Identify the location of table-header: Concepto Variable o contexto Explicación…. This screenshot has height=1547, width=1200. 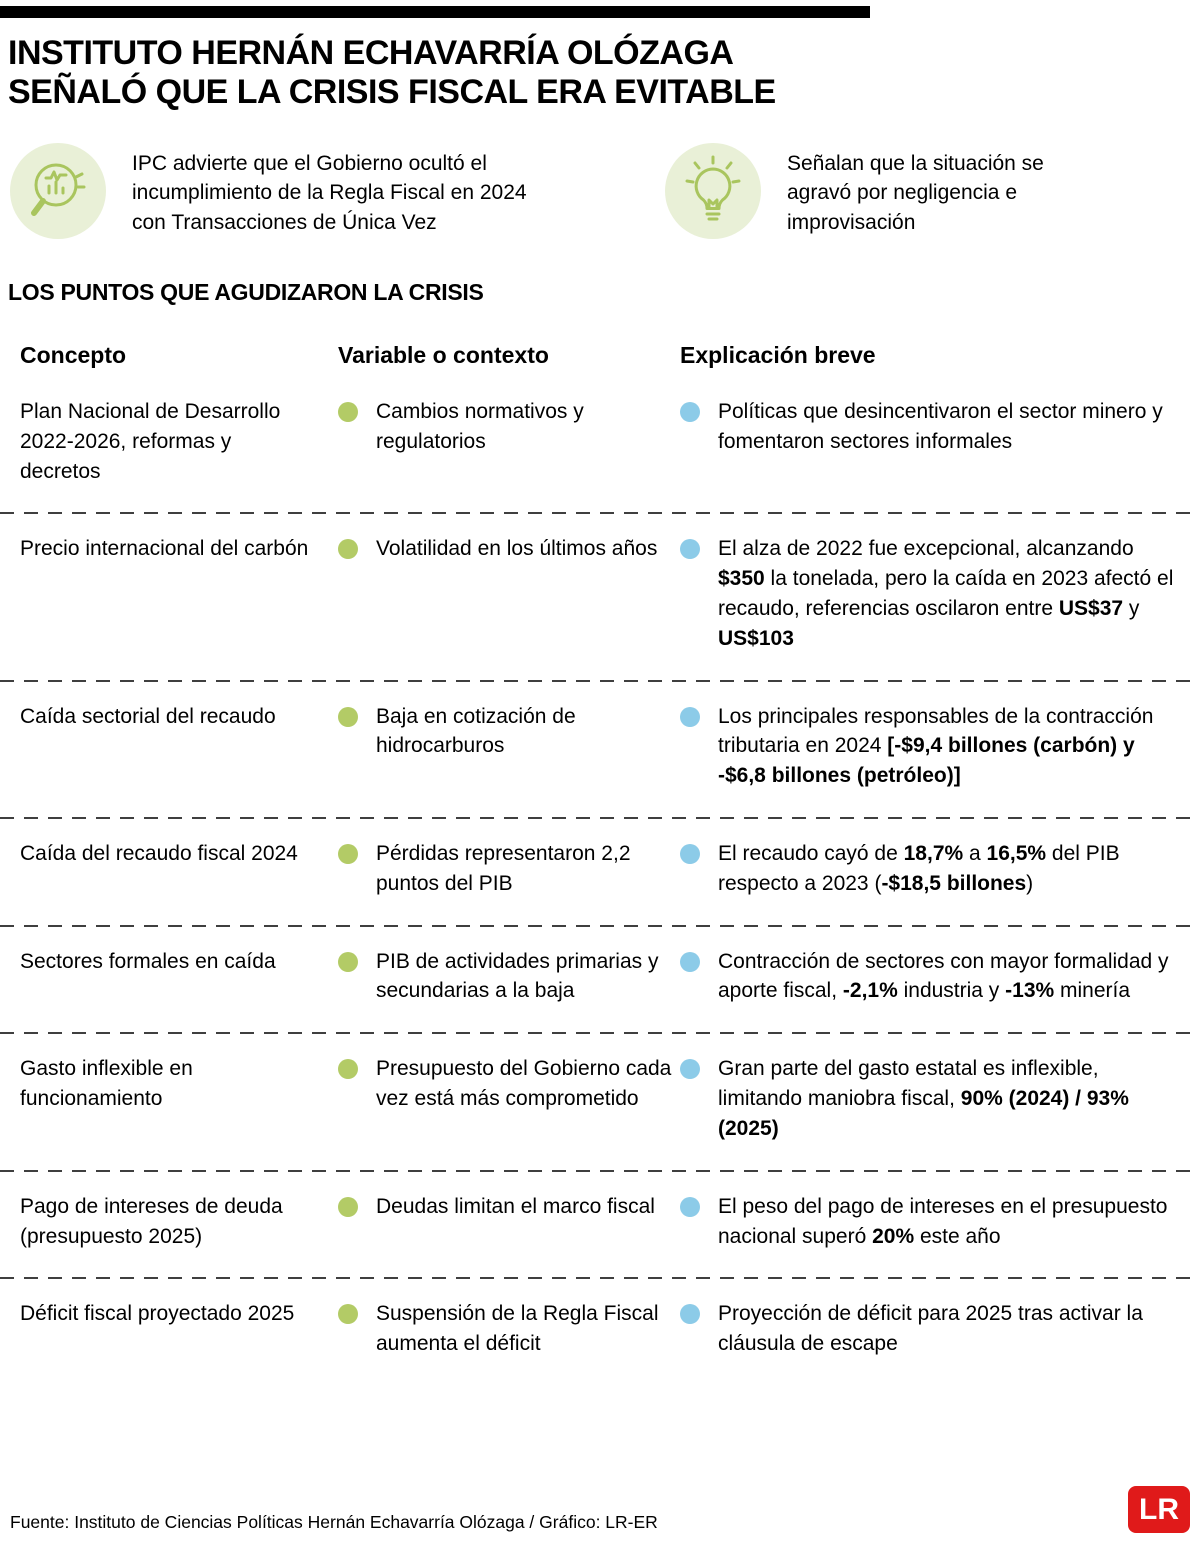
(600, 351).